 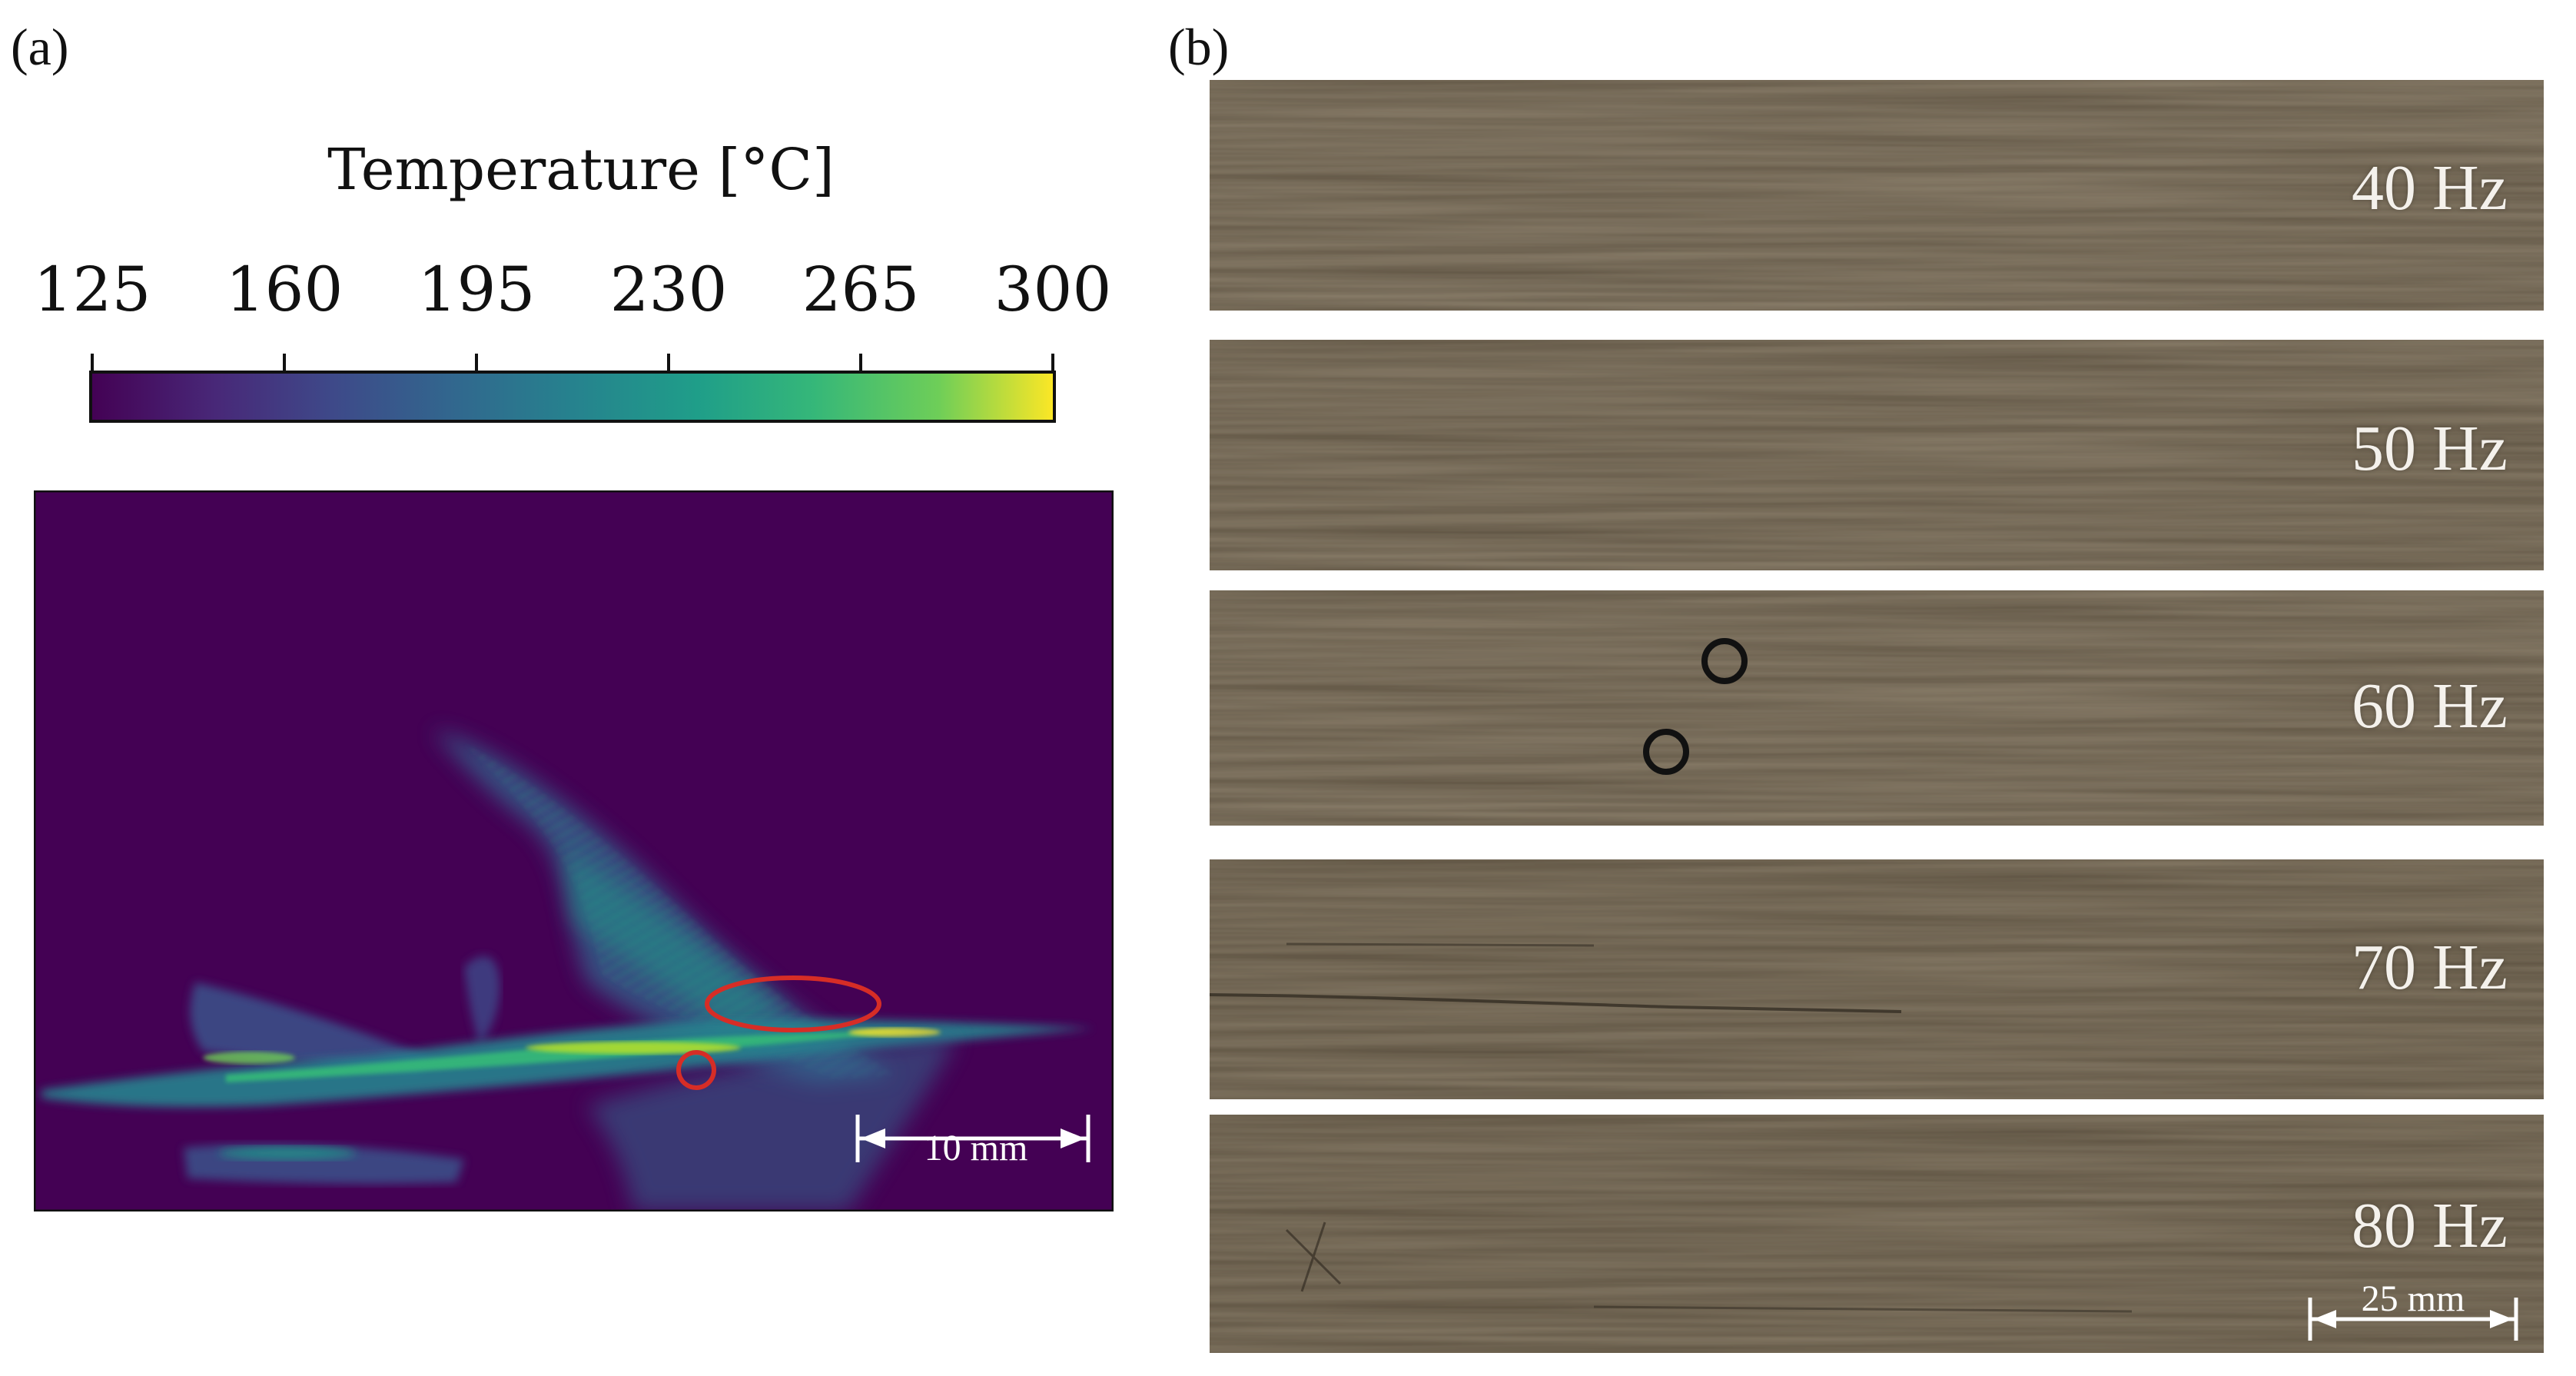 What do you see at coordinates (476, 289) in the screenshot?
I see `colorbar-tick-label: 195` at bounding box center [476, 289].